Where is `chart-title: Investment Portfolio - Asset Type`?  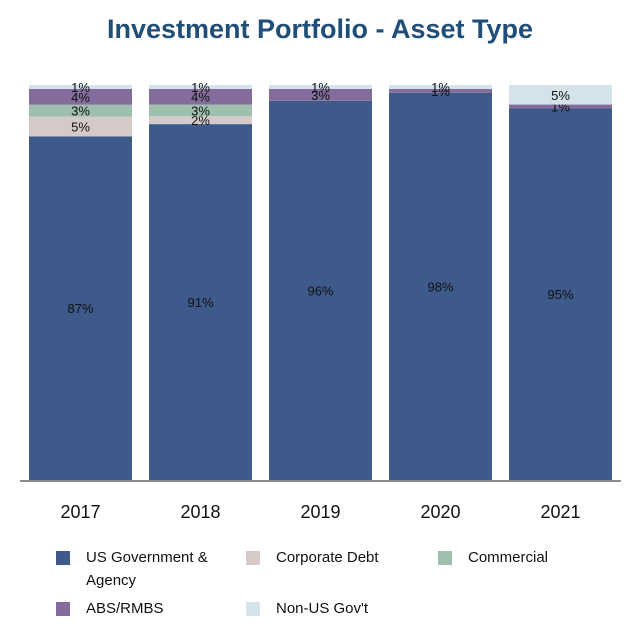
chart-title: Investment Portfolio - Asset Type is located at coordinates (320, 29).